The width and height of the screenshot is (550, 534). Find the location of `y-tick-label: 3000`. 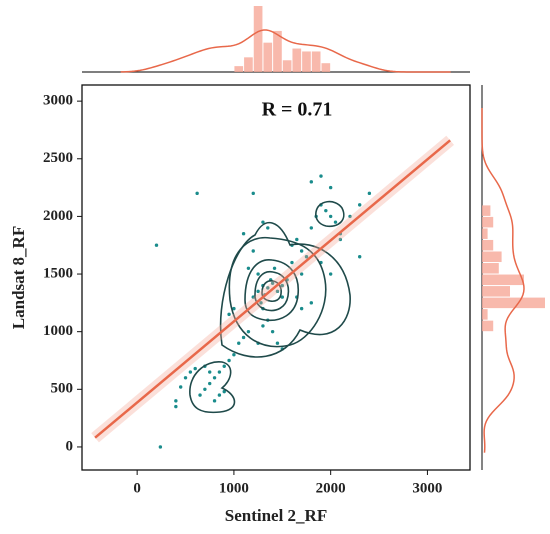

y-tick-label: 3000 is located at coordinates (58, 101).